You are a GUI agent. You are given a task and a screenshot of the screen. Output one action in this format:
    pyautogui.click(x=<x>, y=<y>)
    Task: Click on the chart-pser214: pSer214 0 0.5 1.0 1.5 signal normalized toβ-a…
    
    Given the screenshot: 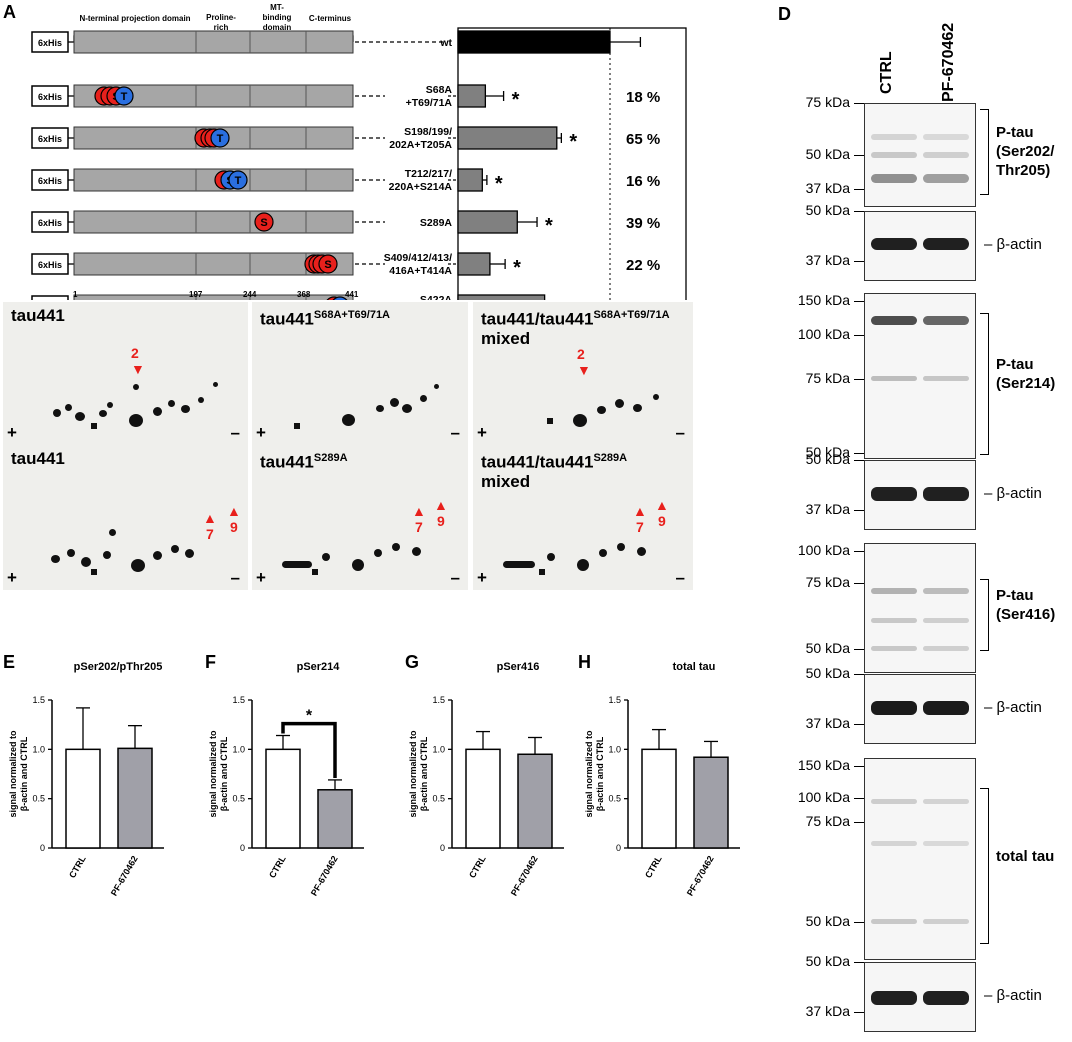 What is the action you would take?
    pyautogui.click(x=286, y=779)
    